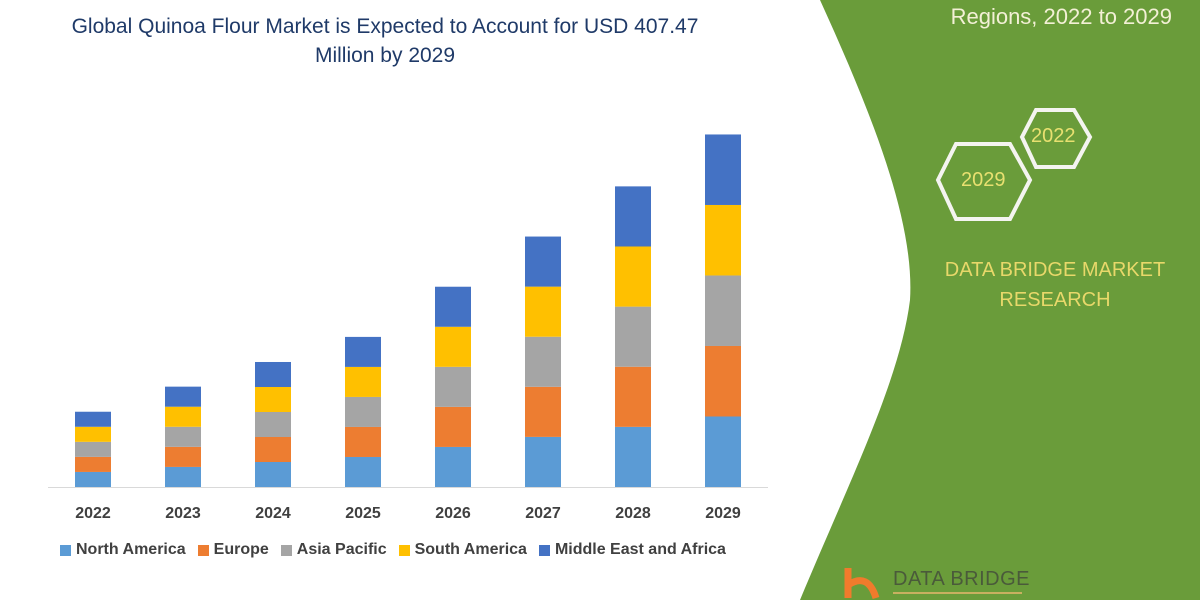  What do you see at coordinates (723, 513) in the screenshot?
I see `x-tick-label: 2029` at bounding box center [723, 513].